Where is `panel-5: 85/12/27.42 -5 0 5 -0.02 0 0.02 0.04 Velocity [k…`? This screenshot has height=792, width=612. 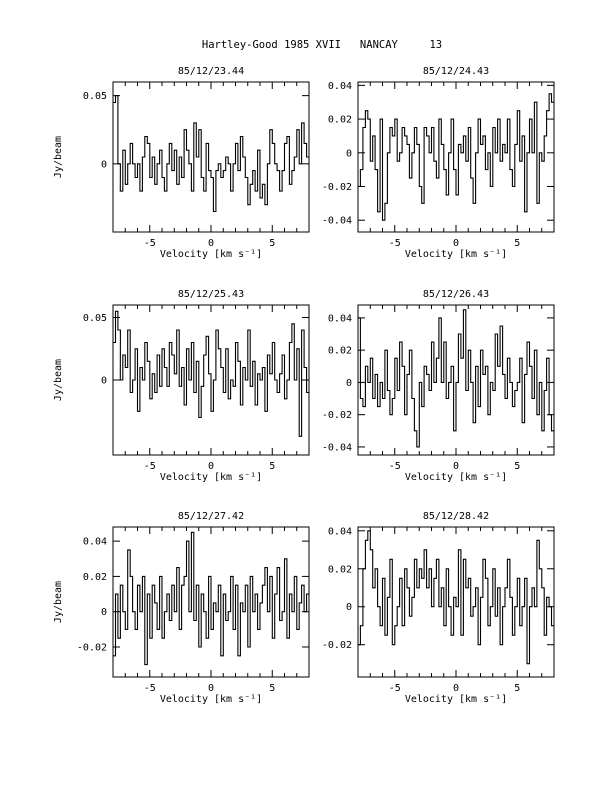
panel-5: 85/12/27.42 -5 0 5 -0.02 0 0.02 0.04 Velocity [k… is located at coordinates (181, 608).